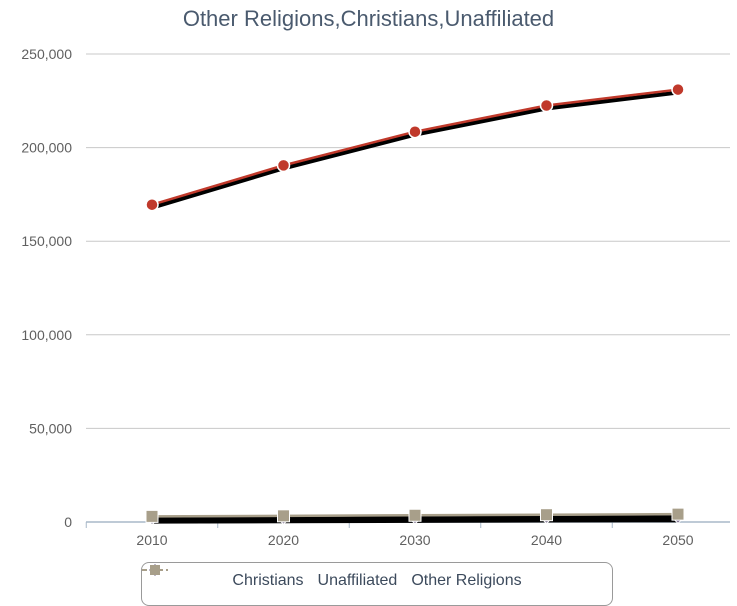  Describe the element at coordinates (268, 580) in the screenshot. I see `legend-label: Christians` at that location.